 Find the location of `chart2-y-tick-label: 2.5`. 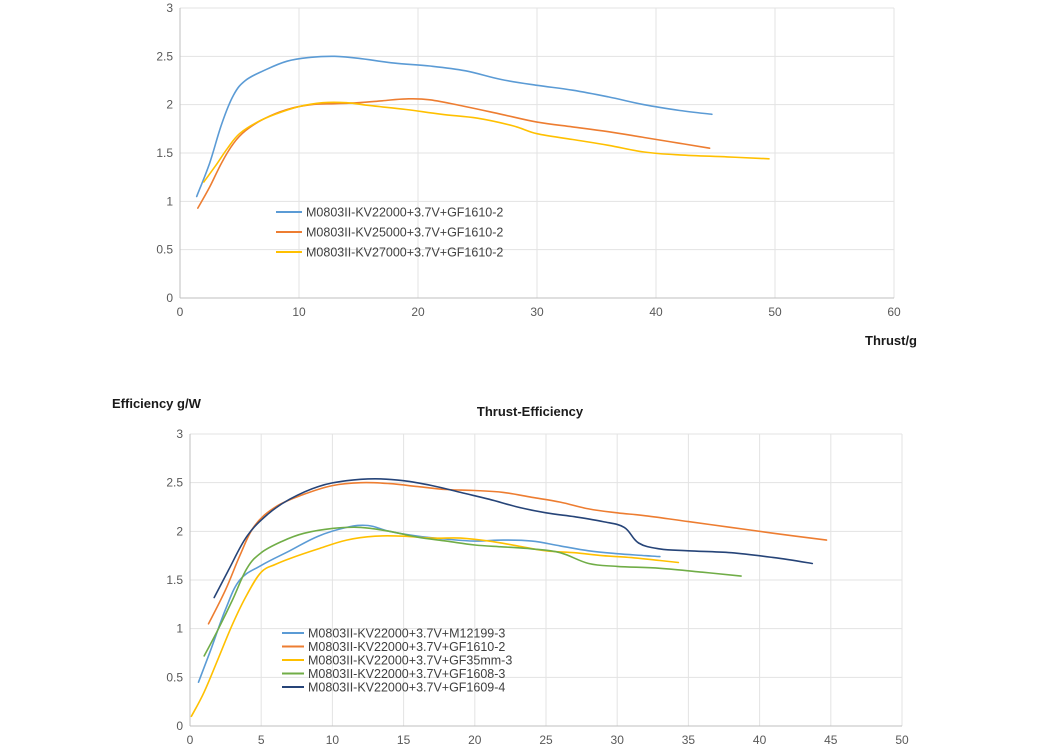

chart2-y-tick-label: 2.5 is located at coordinates (174, 483).